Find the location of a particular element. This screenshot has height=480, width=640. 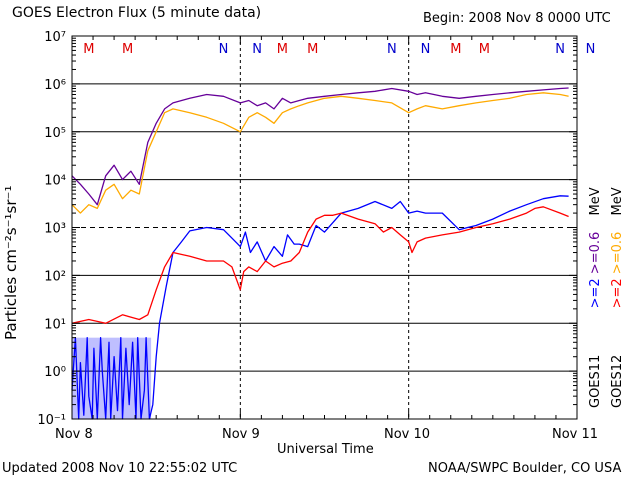

credit: NOAA/SWPC Boulder, CO USA is located at coordinates (525, 468).